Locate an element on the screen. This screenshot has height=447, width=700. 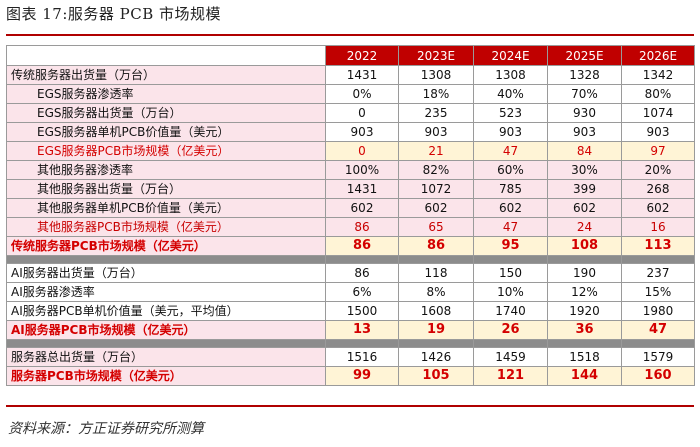
cell: 0% is located at coordinates (362, 94).